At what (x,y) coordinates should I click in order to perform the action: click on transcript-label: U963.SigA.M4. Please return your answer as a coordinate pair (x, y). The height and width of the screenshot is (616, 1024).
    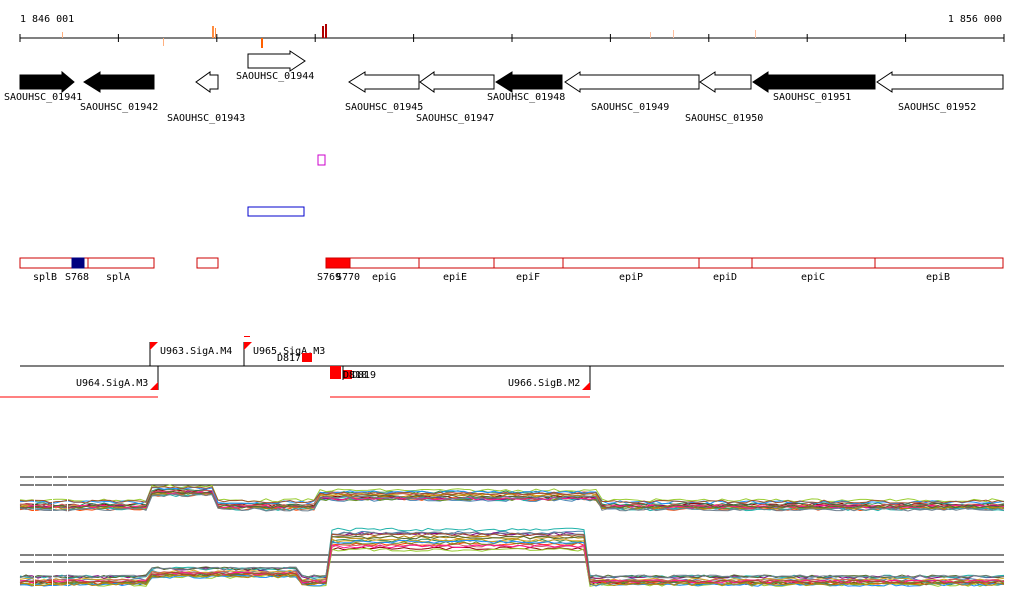
    Looking at the image, I should click on (196, 351).